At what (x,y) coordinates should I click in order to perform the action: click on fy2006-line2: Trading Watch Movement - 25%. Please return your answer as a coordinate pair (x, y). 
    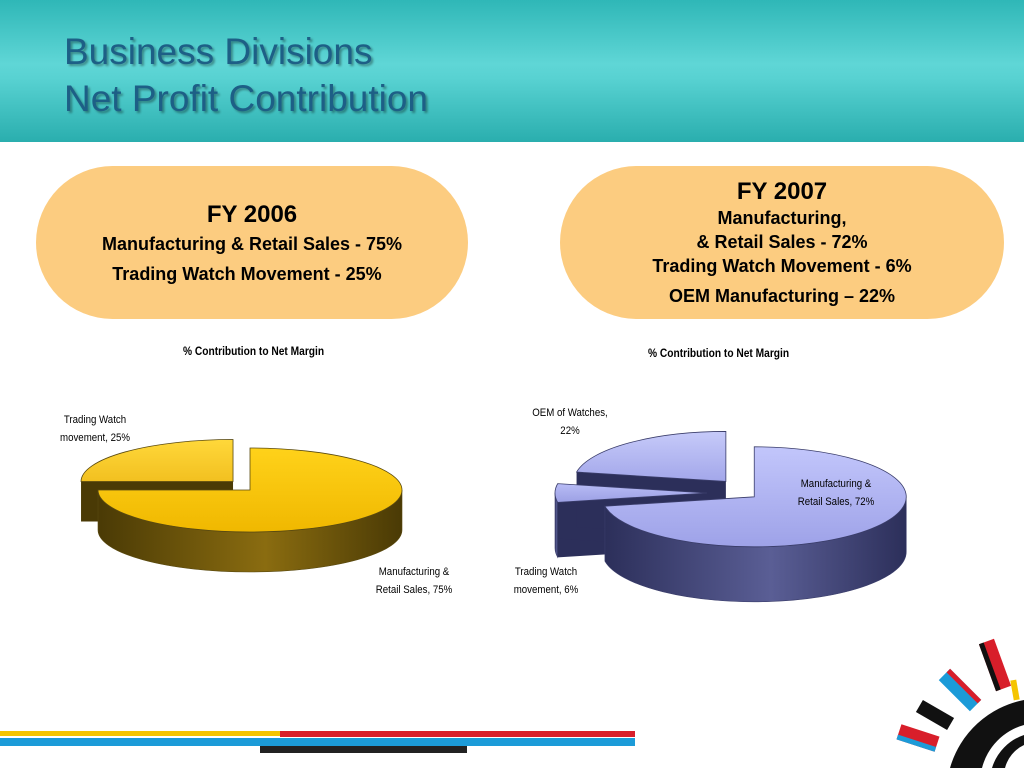
    Looking at the image, I should click on (247, 274).